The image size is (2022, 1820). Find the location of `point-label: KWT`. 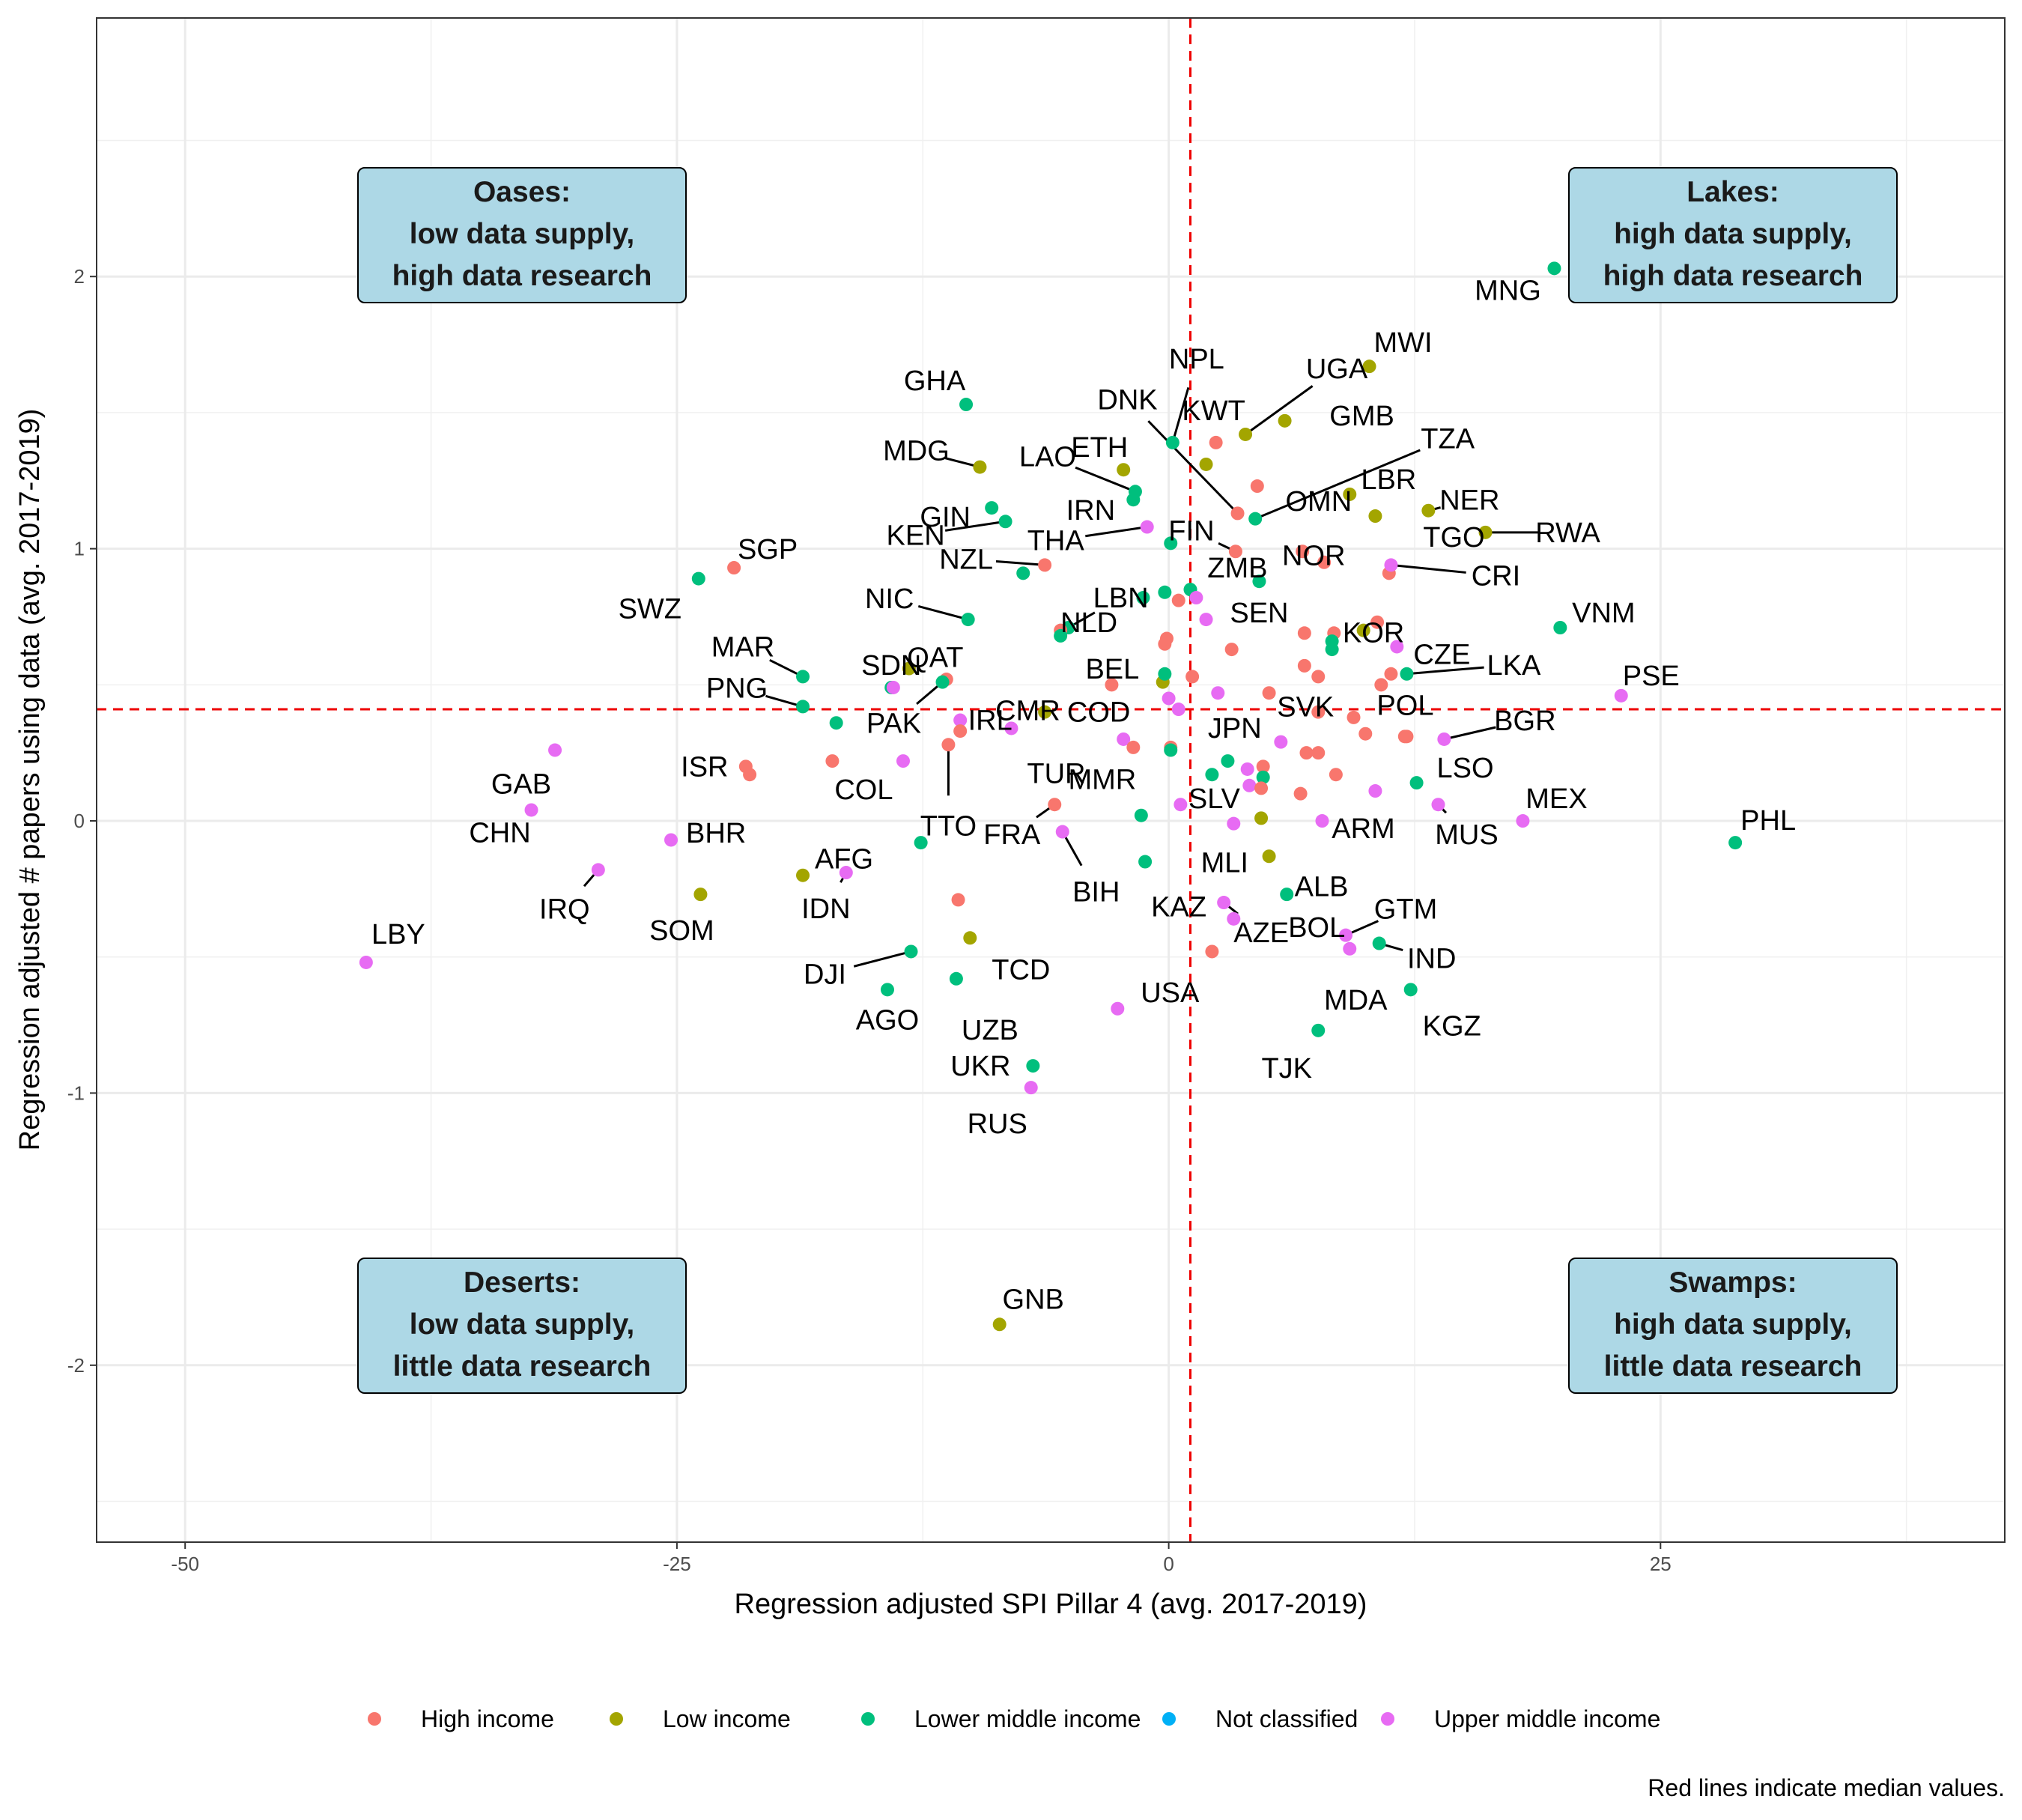

point-label: KWT is located at coordinates (1213, 411).